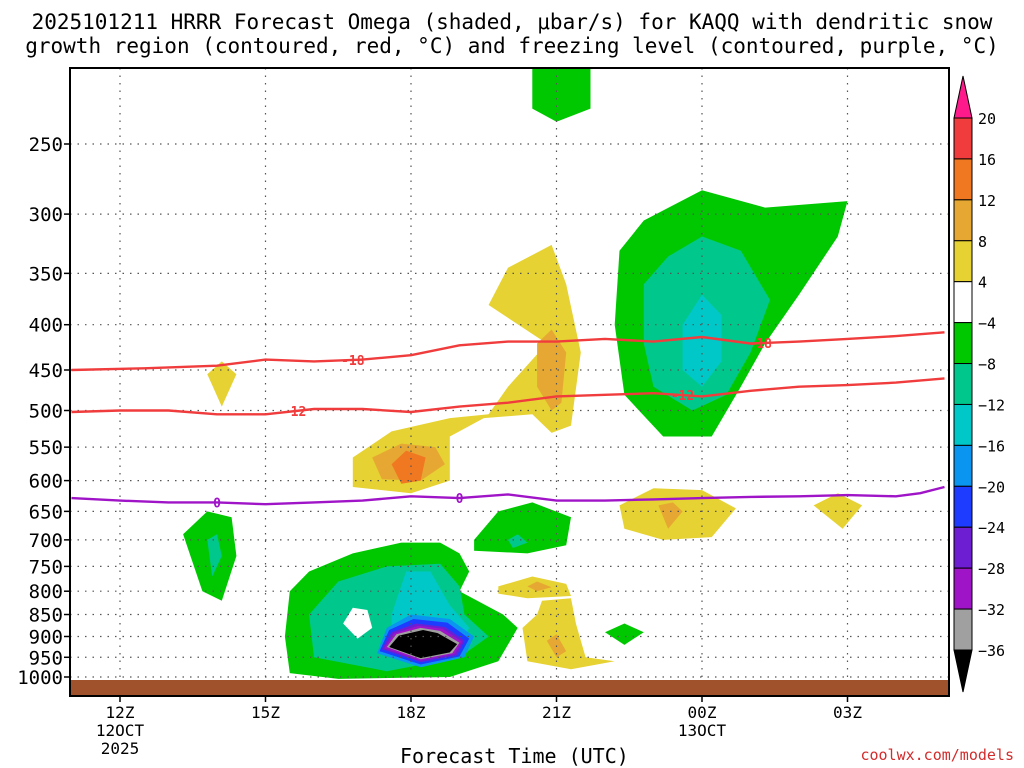  I want to click on colorbar-label-12: −32, so click(991, 610).